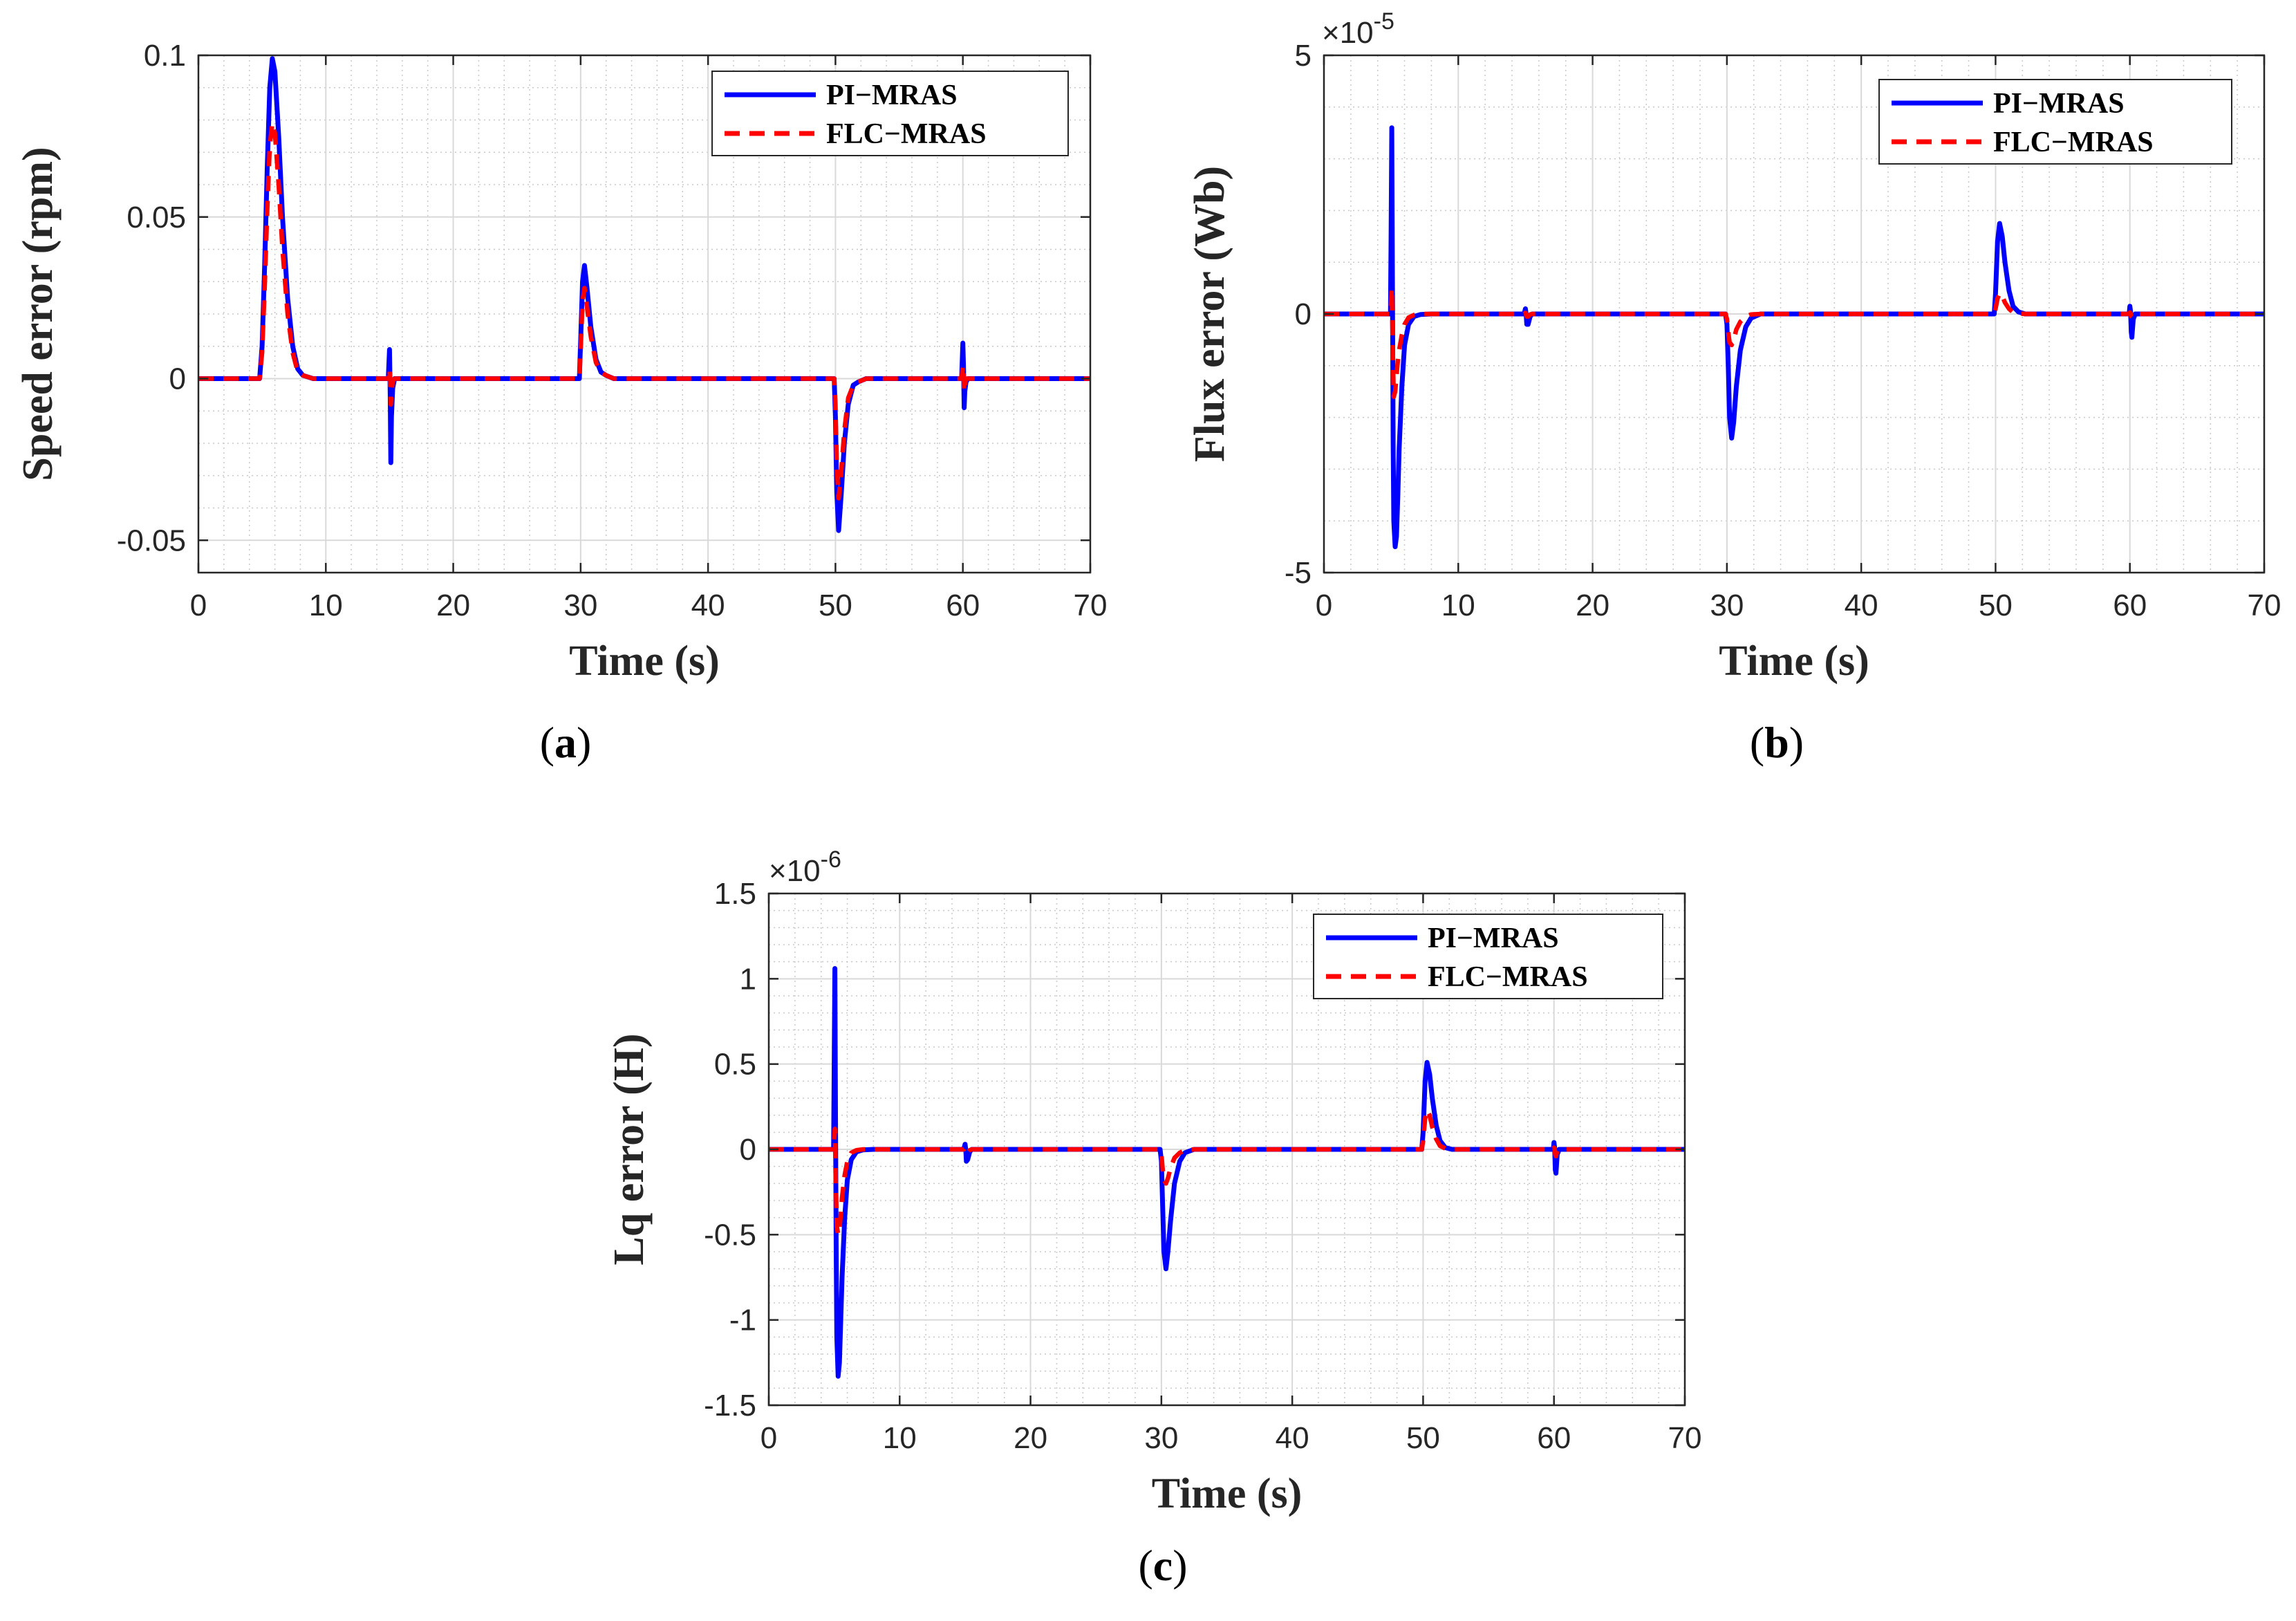  Describe the element at coordinates (156, 217) in the screenshot. I see `y-tick-label: 0.05` at that location.